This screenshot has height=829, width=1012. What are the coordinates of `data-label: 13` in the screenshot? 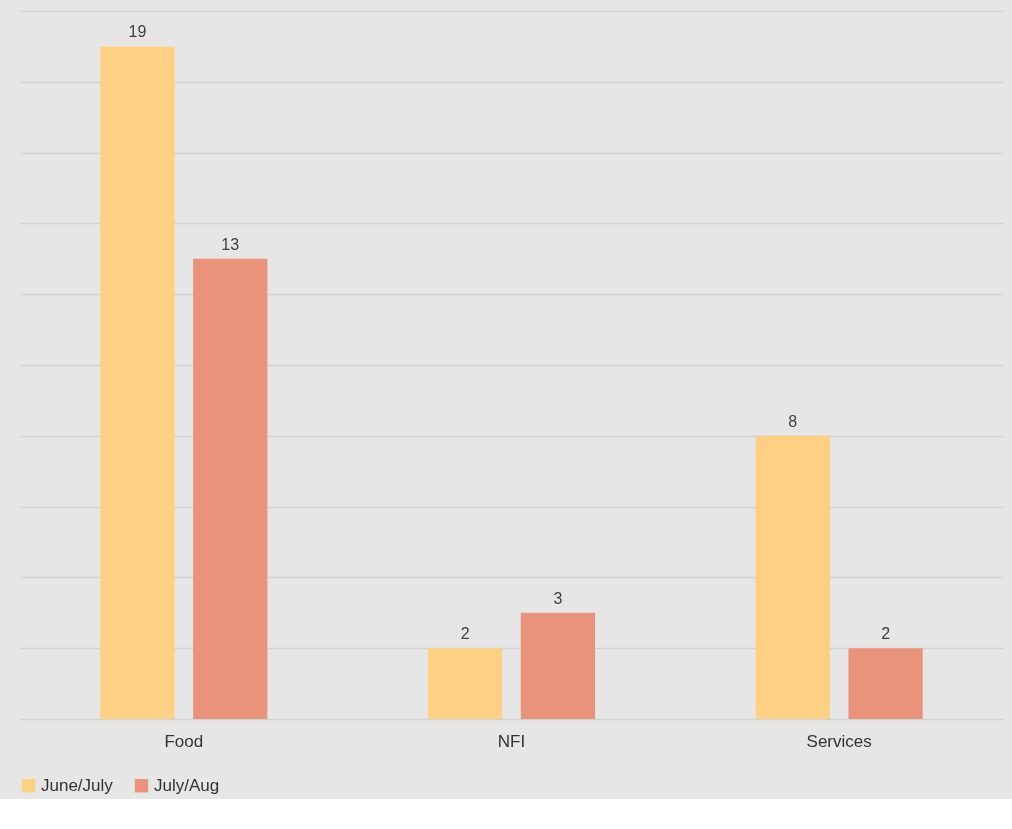 It's located at (230, 244).